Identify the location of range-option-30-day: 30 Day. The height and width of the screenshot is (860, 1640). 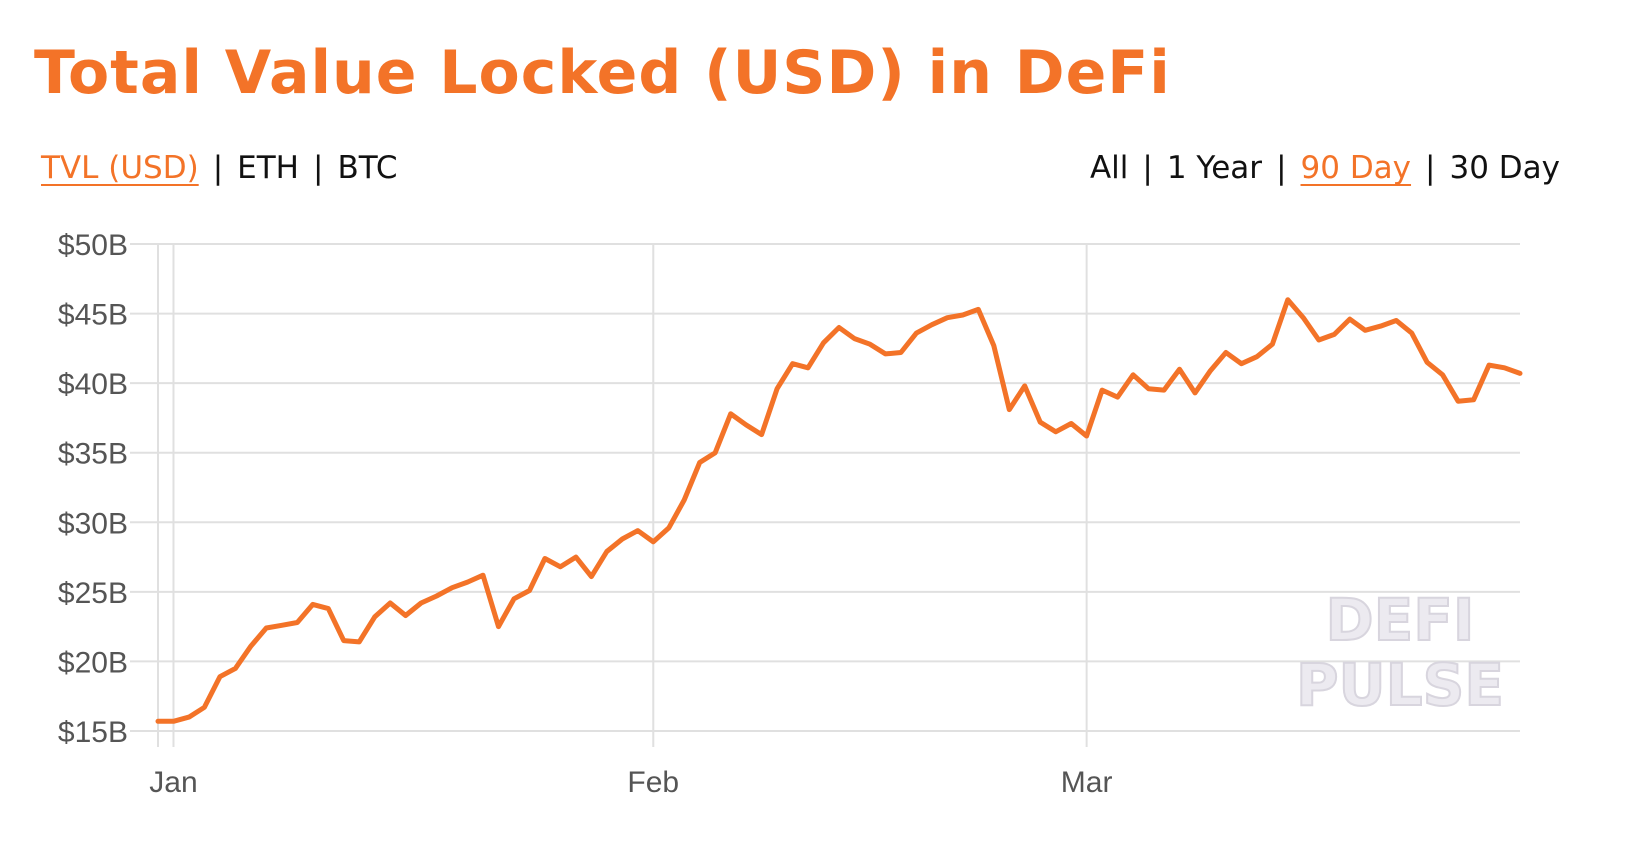
(1504, 168).